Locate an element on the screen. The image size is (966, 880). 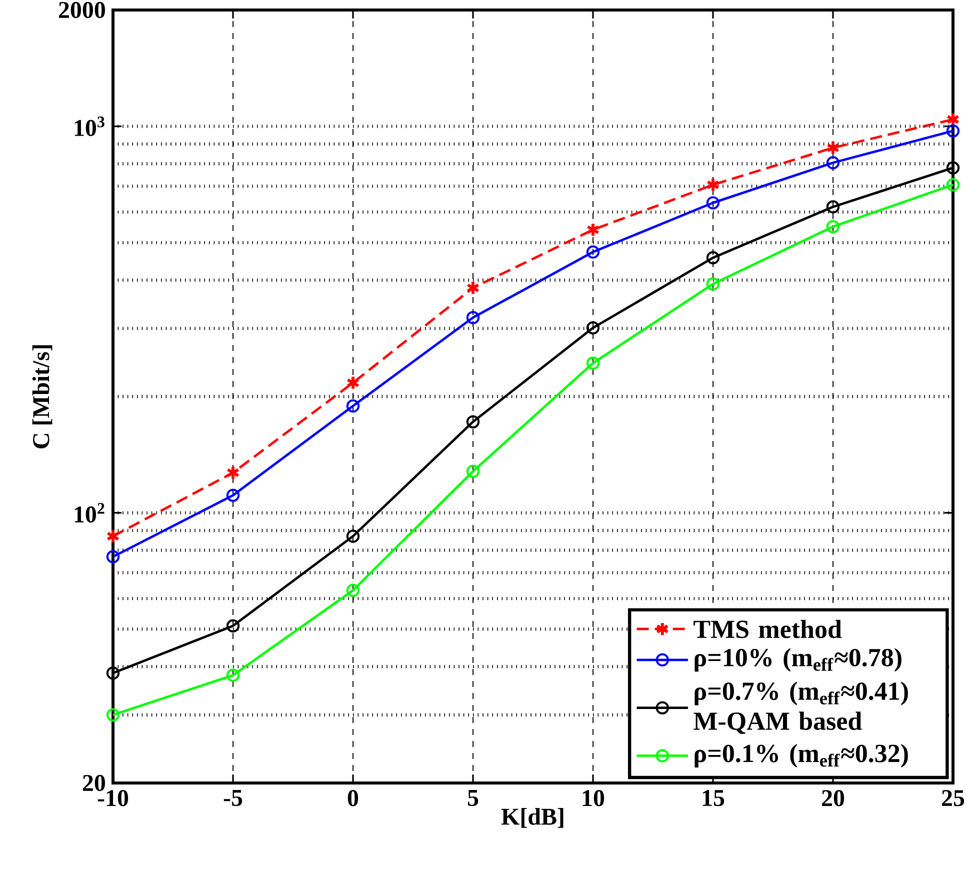
x-tick-label: 0 is located at coordinates (353, 798).